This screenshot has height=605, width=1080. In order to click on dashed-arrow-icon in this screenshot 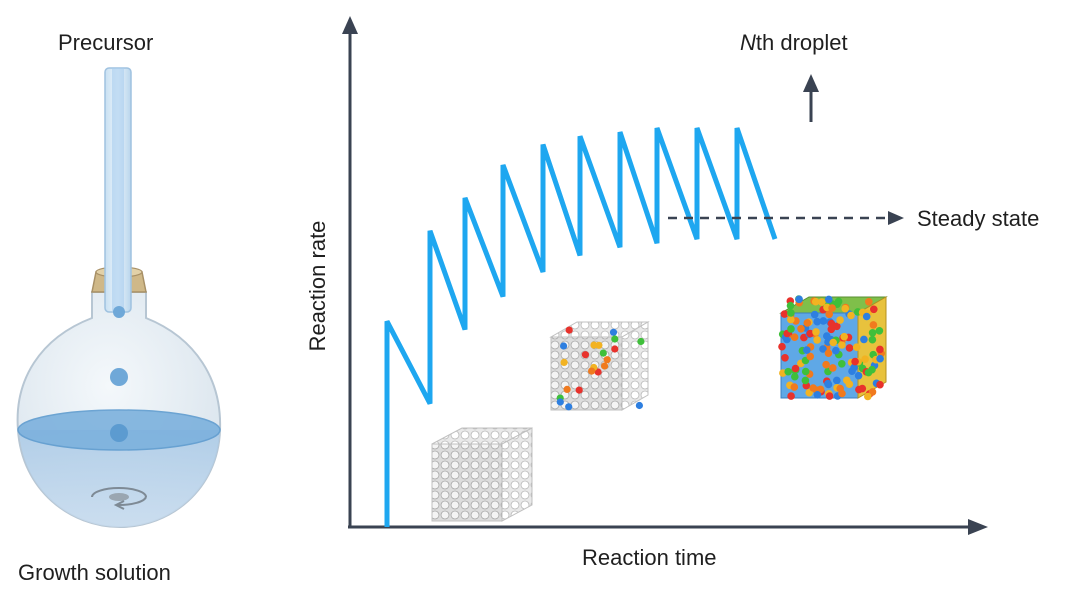, I will do `click(786, 218)`.